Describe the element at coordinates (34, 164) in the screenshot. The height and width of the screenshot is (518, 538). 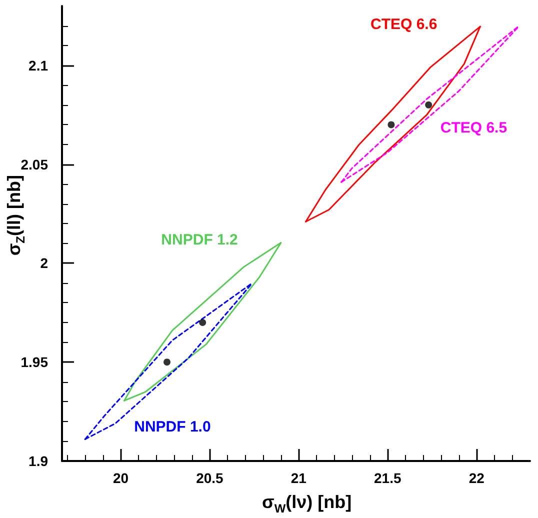
I see `y-tick-label: 2.05` at that location.